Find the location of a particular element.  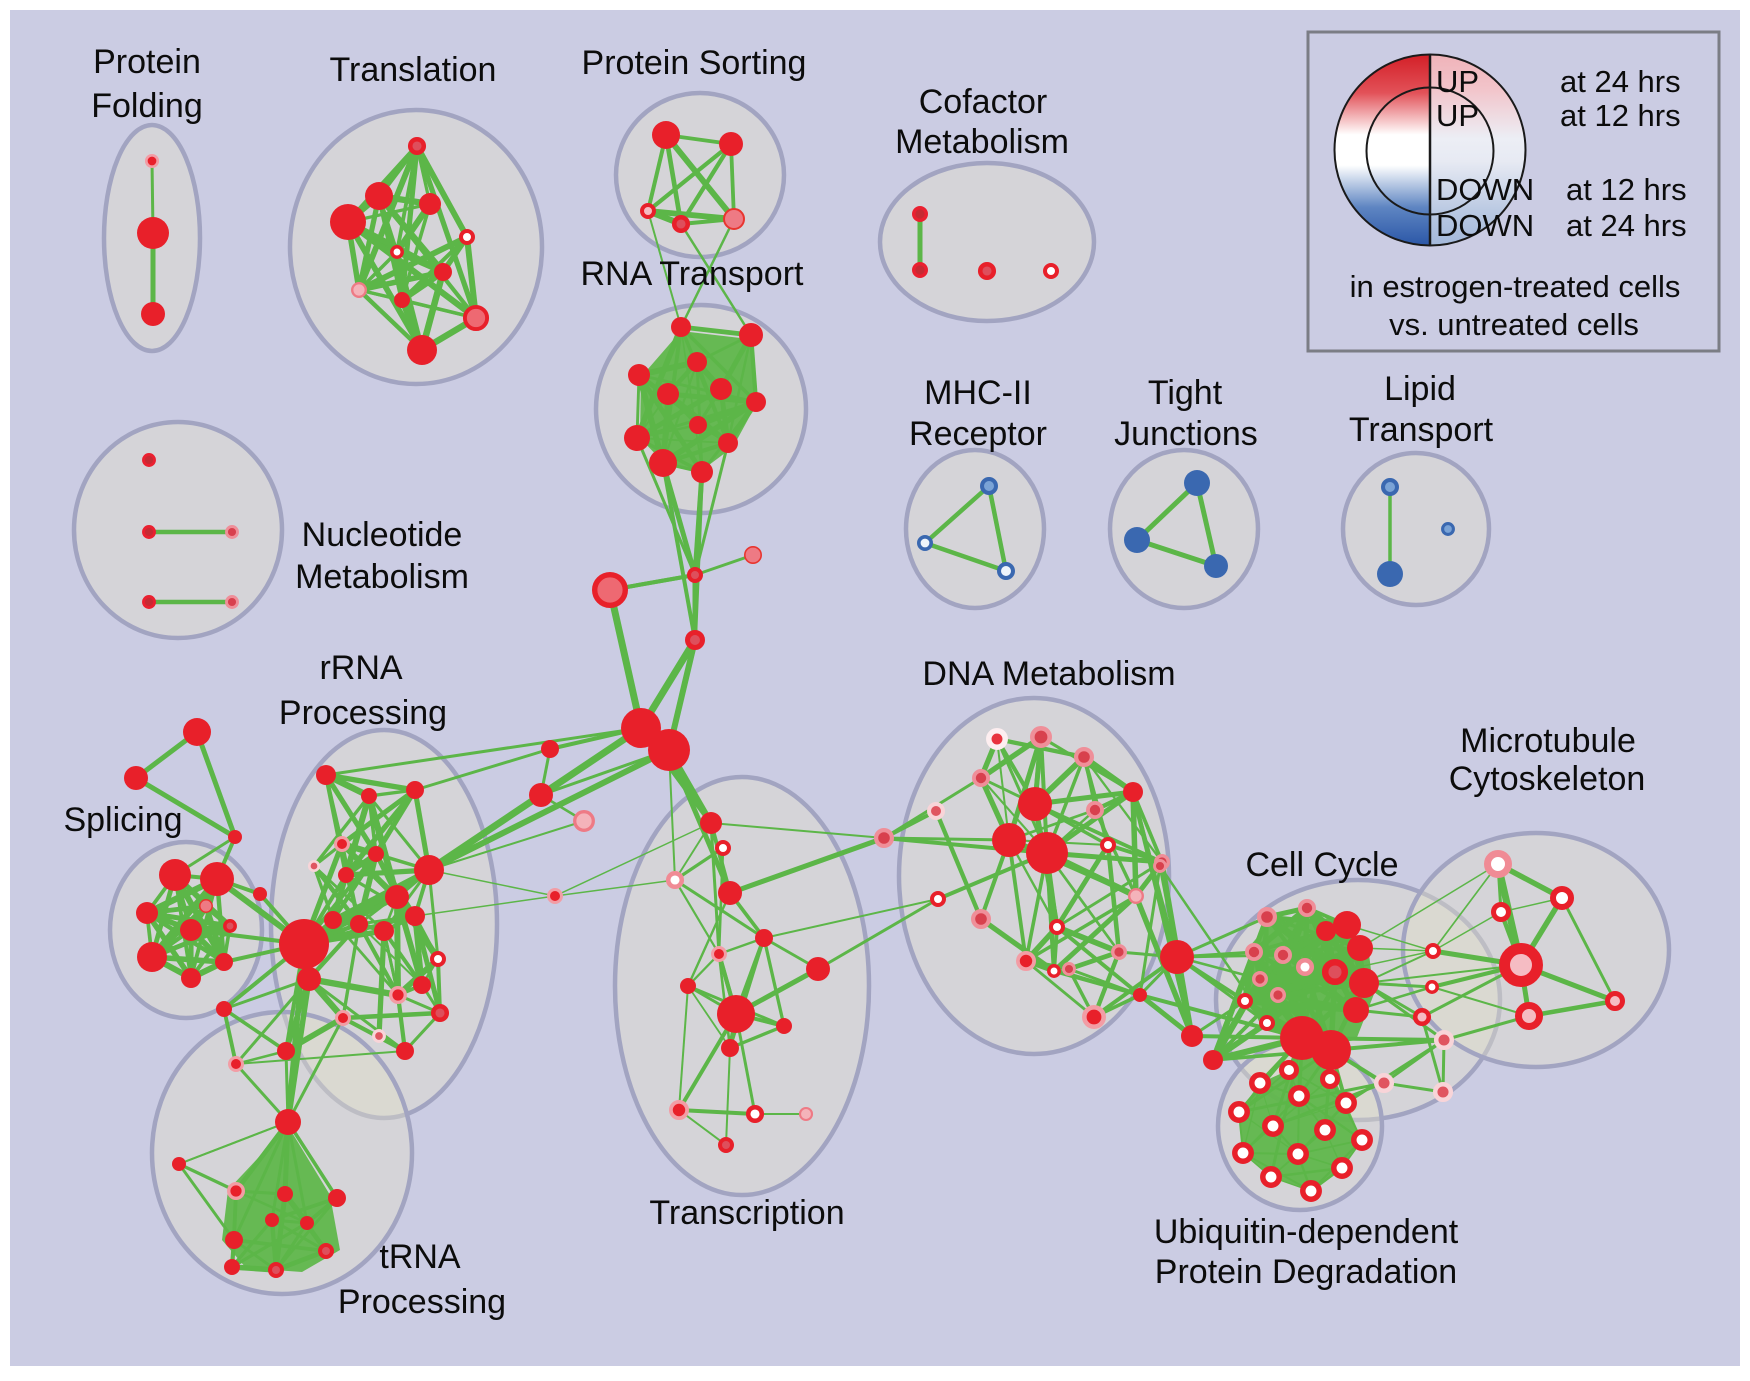

svg-text: Receptor is located at coordinates (978, 434).